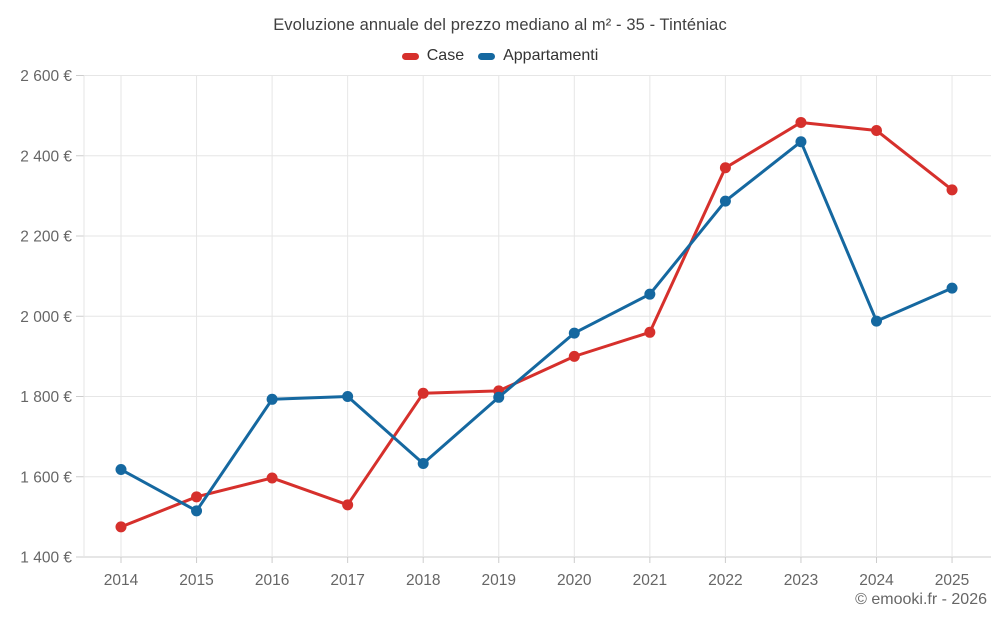  Describe the element at coordinates (952, 190) in the screenshot. I see `data-point-case-2025` at that location.